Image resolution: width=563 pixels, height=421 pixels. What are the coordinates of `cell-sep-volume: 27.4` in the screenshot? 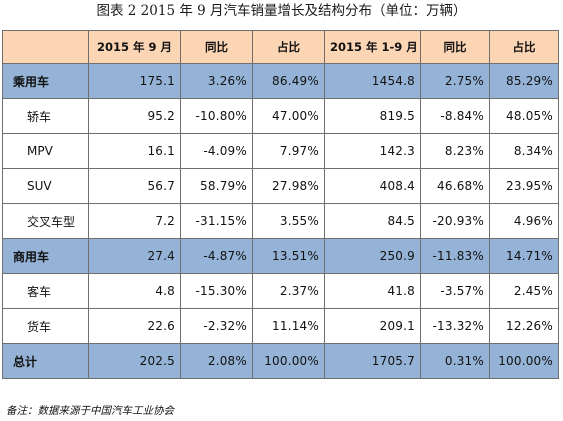 It's located at (134, 256).